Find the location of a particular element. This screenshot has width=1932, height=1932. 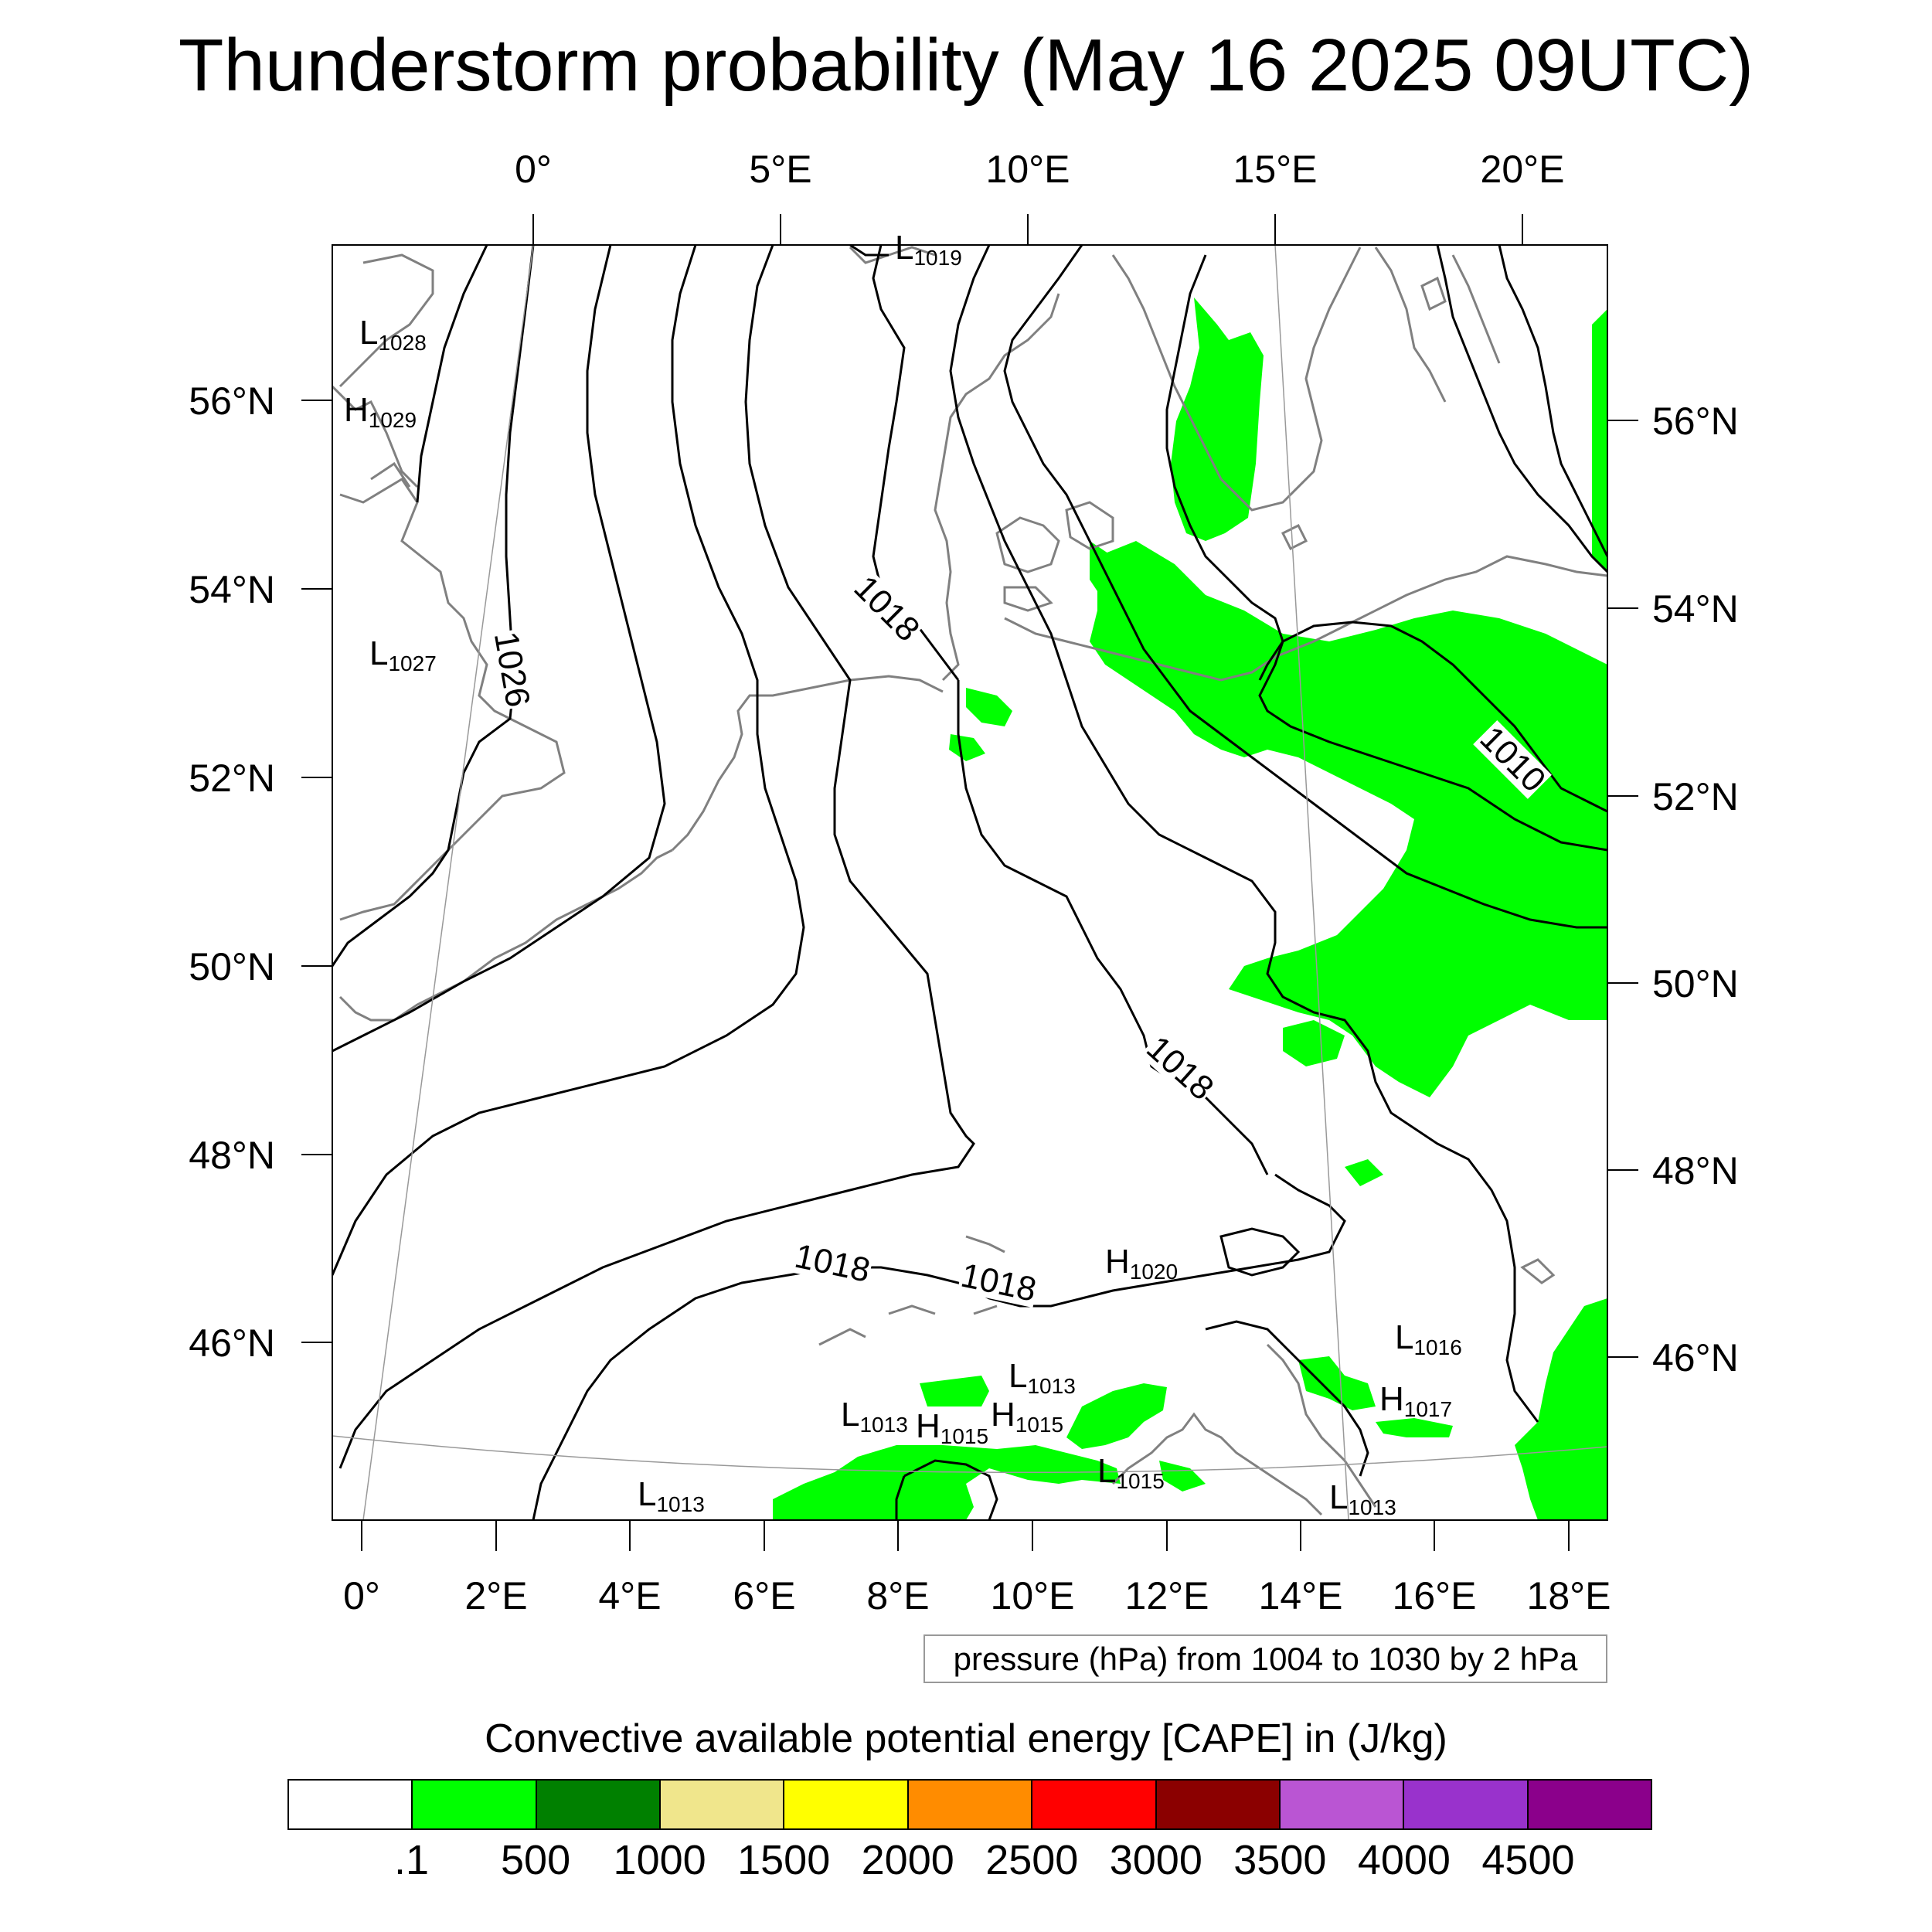

left-axis-labels: 56°N 54°N 52°N 50°N 48°N 46°N is located at coordinates (232, 872).